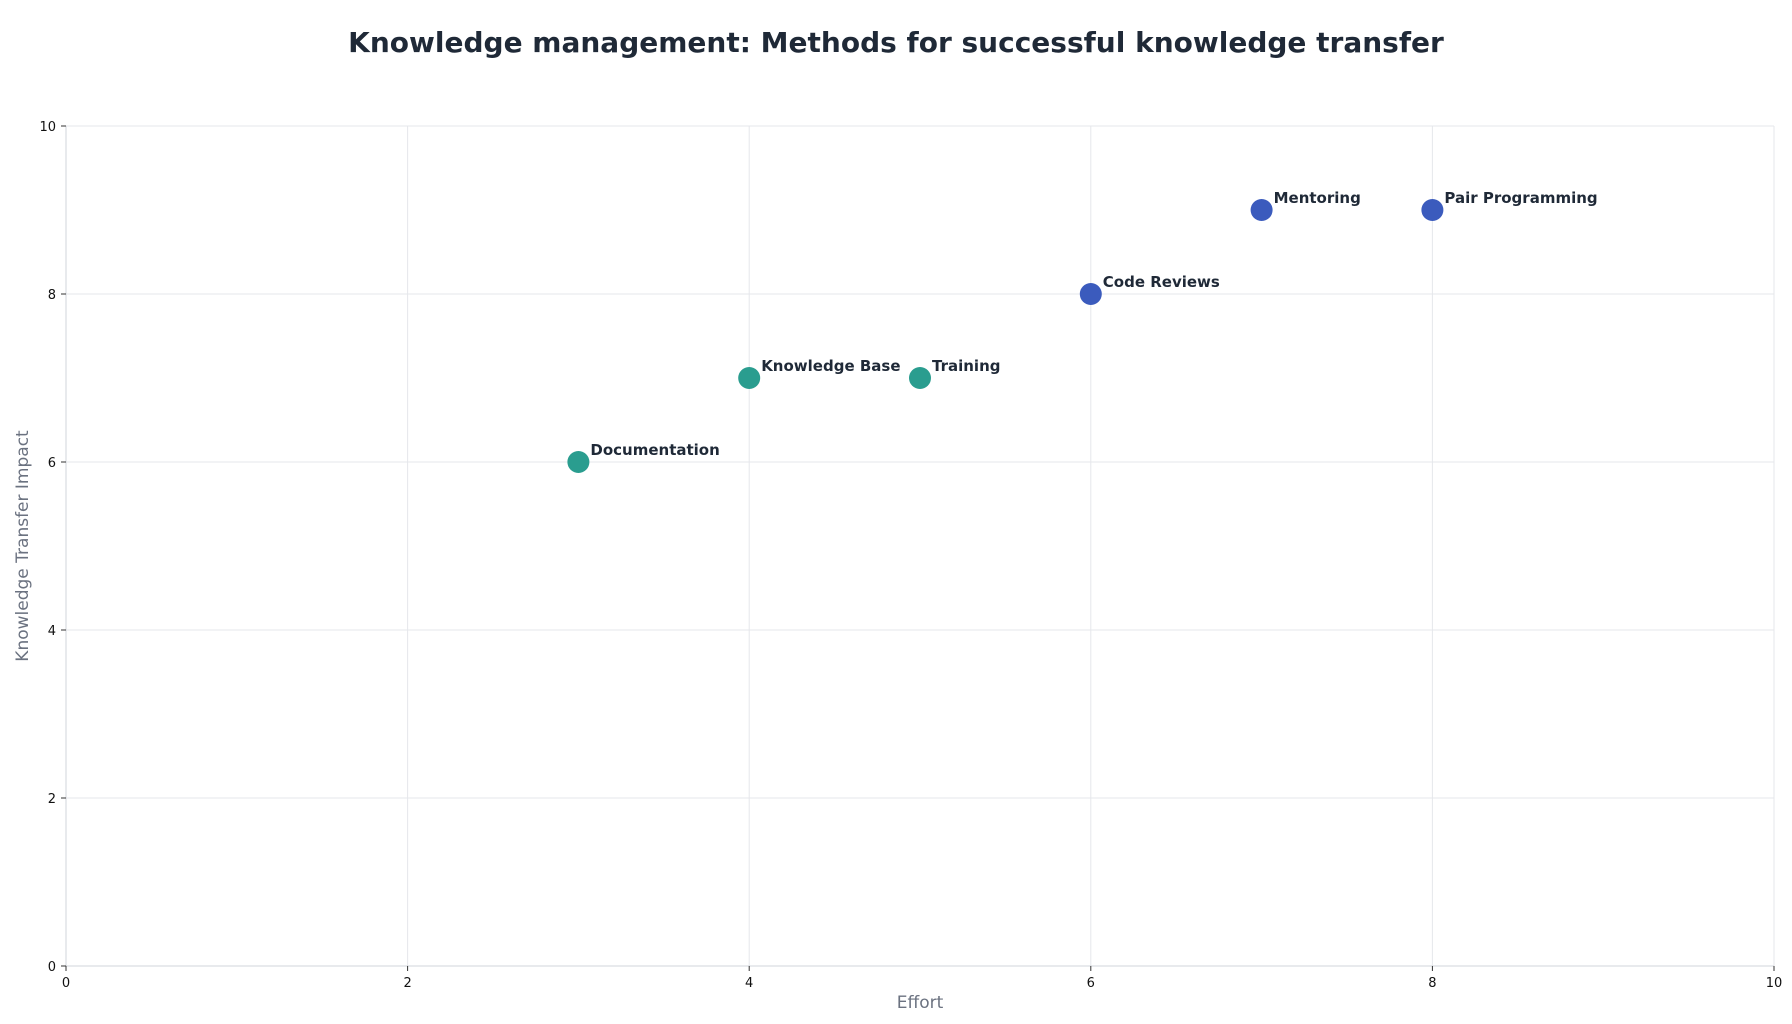  What do you see at coordinates (1161, 282) in the screenshot?
I see `data-label: Code Reviews` at bounding box center [1161, 282].